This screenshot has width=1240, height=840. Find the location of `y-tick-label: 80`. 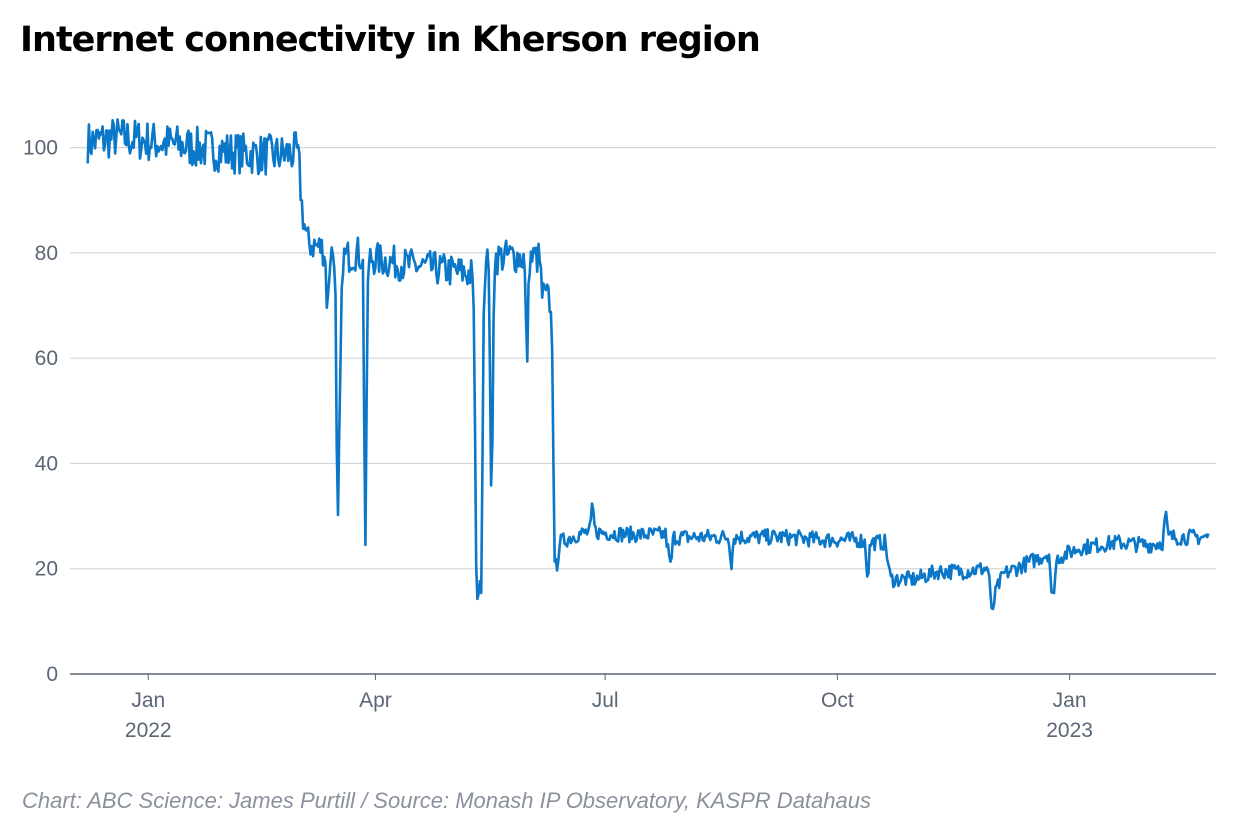

y-tick-label: 80 is located at coordinates (46, 253).